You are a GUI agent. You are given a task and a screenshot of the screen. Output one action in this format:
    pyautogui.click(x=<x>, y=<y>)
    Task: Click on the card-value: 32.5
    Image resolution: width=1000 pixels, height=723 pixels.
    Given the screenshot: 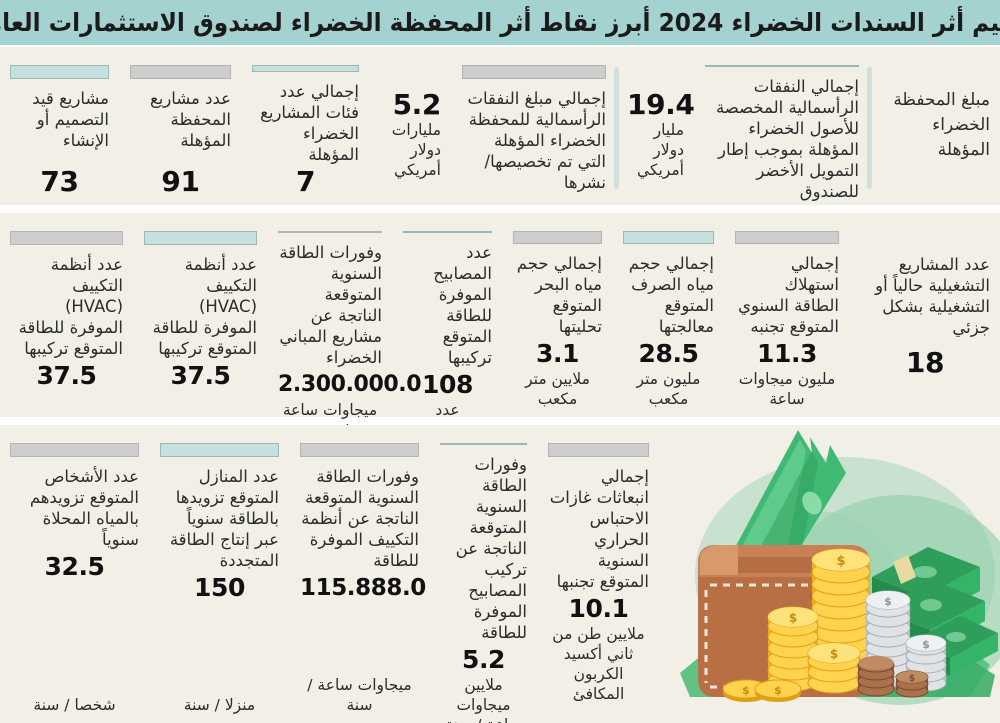 What is the action you would take?
    pyautogui.click(x=74, y=566)
    